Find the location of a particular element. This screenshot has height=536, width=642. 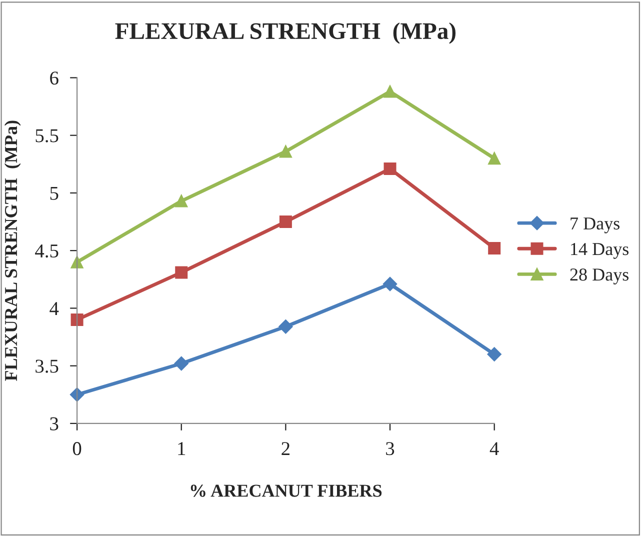

x-tick-label: 0 is located at coordinates (77, 449).